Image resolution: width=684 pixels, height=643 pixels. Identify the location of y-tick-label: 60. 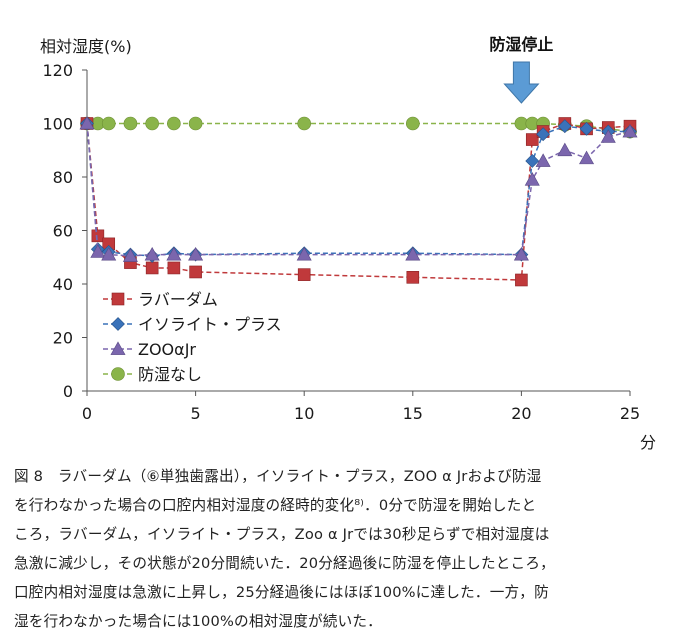
(63, 231).